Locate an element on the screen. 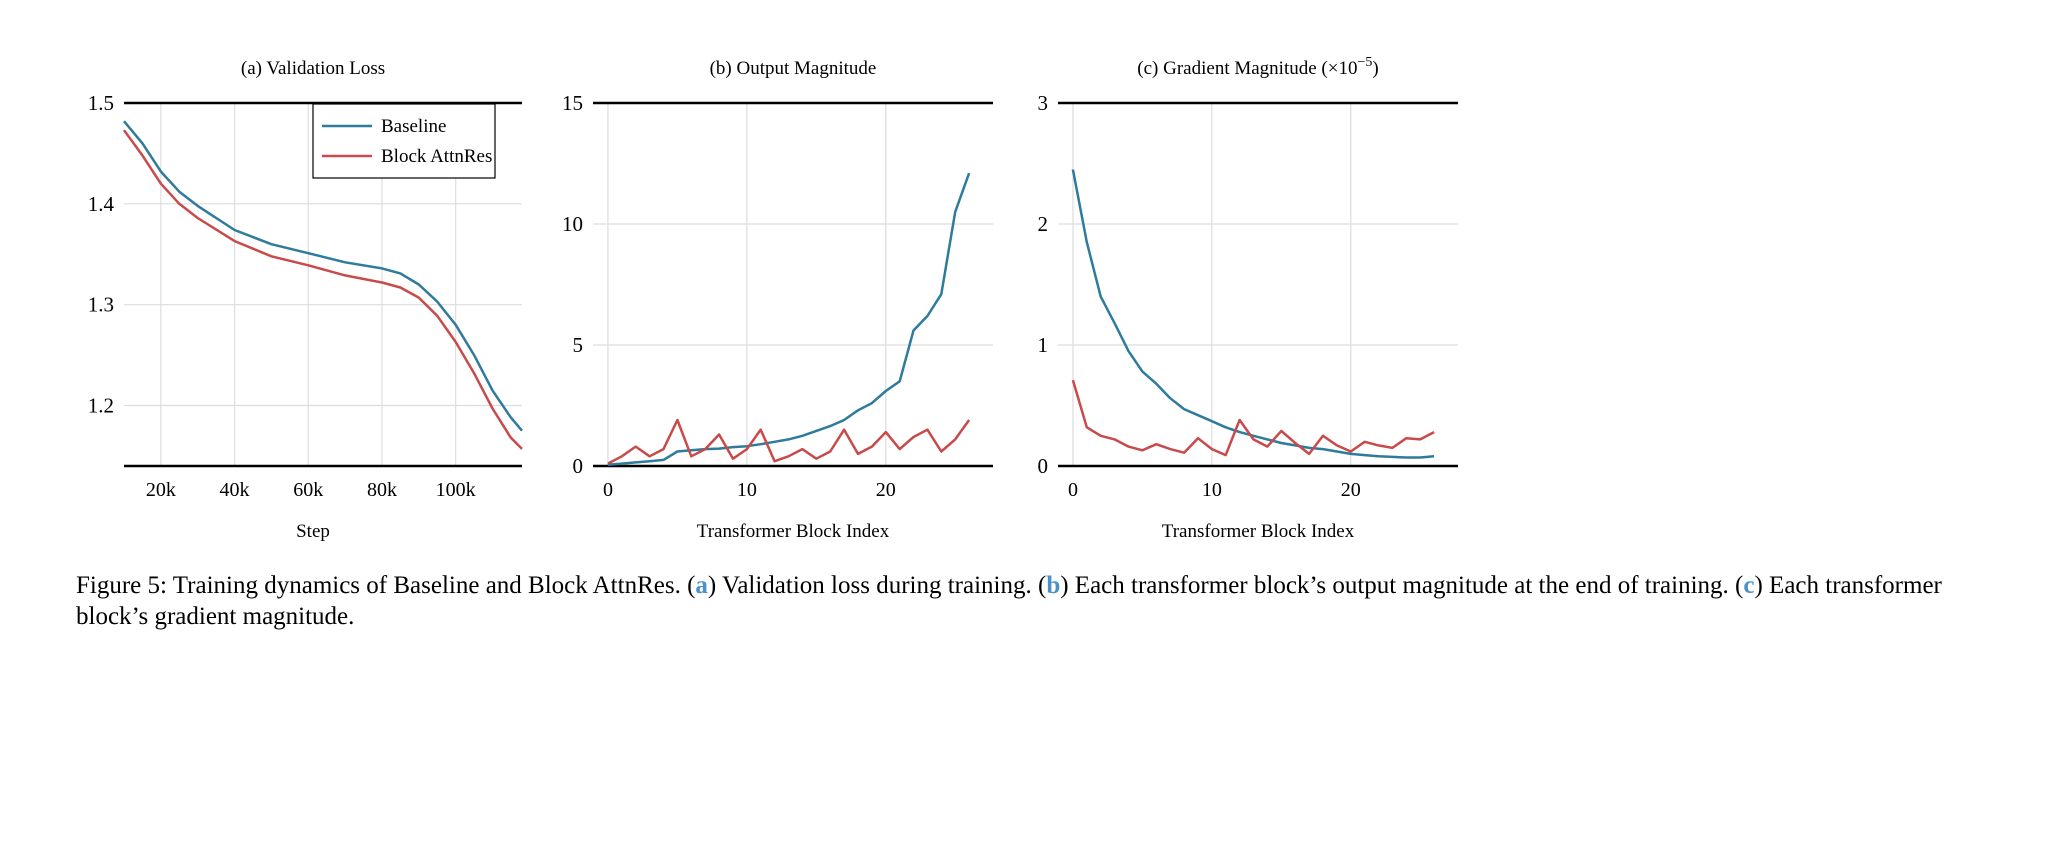 The height and width of the screenshot is (868, 2064). legend-box is located at coordinates (404, 141).